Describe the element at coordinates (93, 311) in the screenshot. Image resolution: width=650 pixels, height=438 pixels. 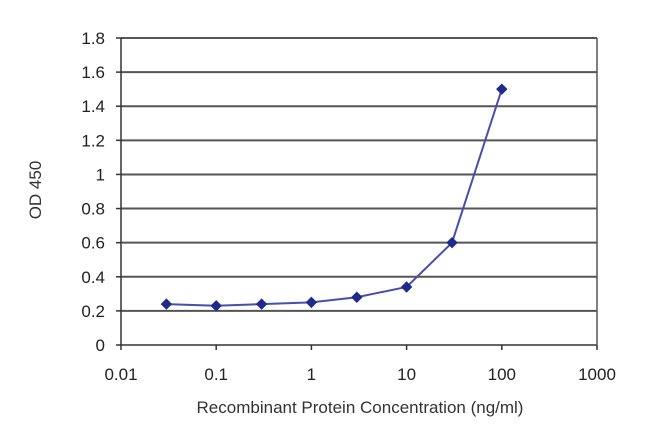
I see `y-tick-label: 0.2` at that location.